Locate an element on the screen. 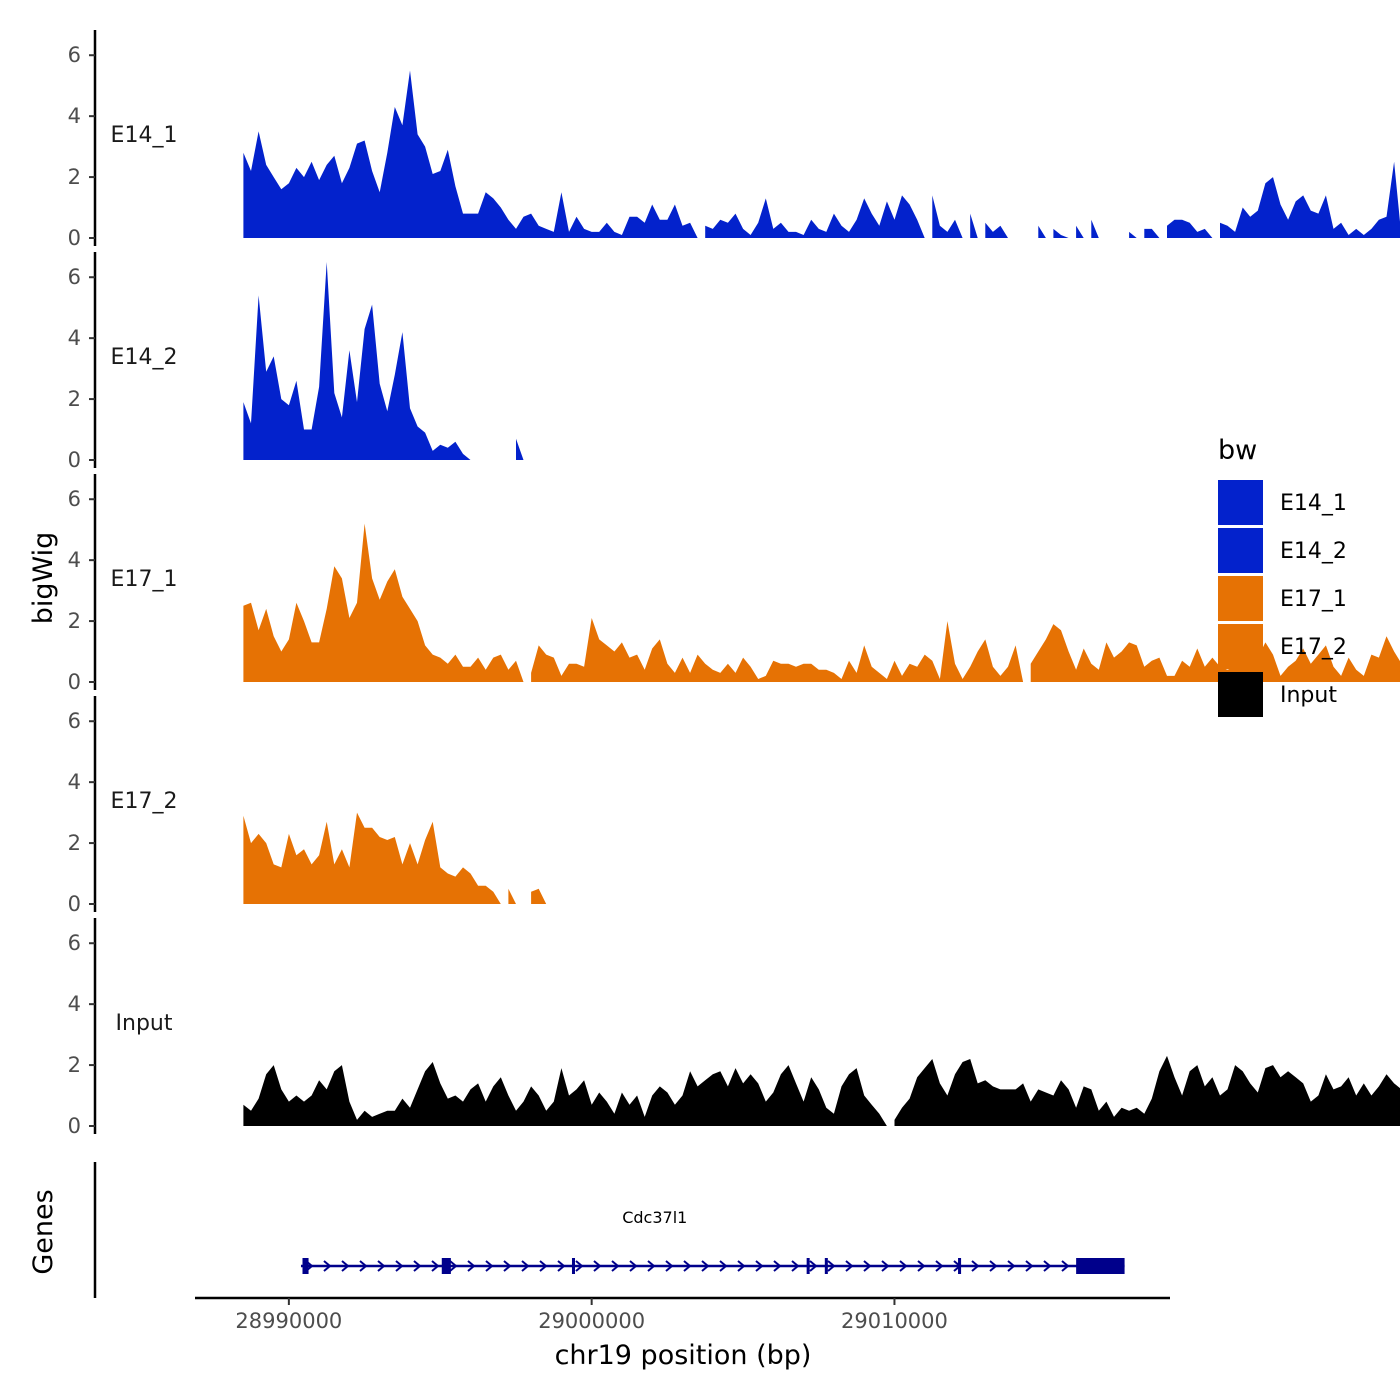 Image resolution: width=1400 pixels, height=1400 pixels. x-tick-label: 29010000 is located at coordinates (894, 1321).